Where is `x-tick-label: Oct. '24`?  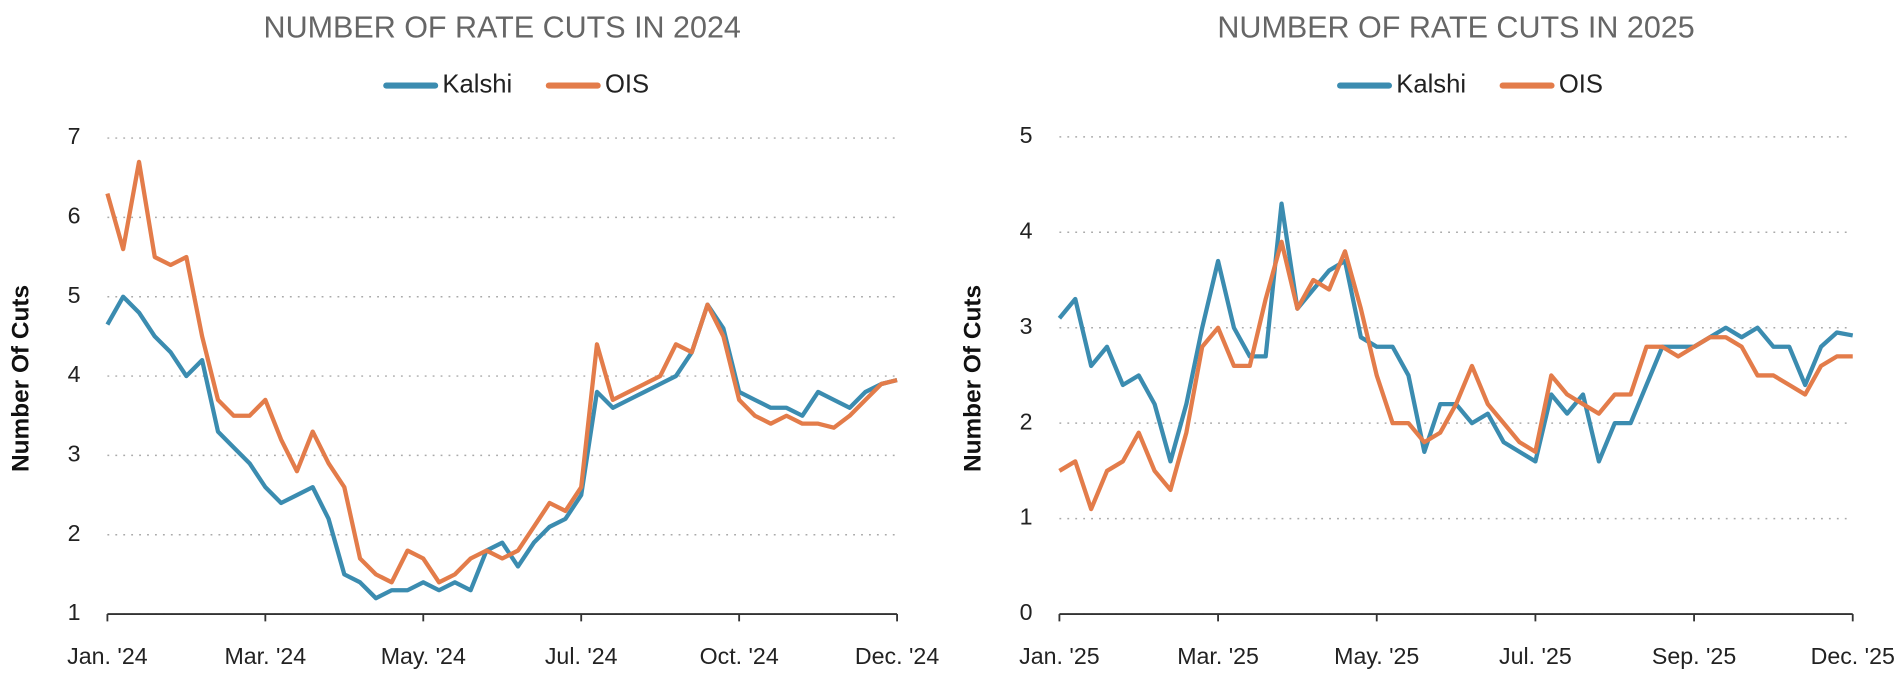
x-tick-label: Oct. '24 is located at coordinates (739, 656).